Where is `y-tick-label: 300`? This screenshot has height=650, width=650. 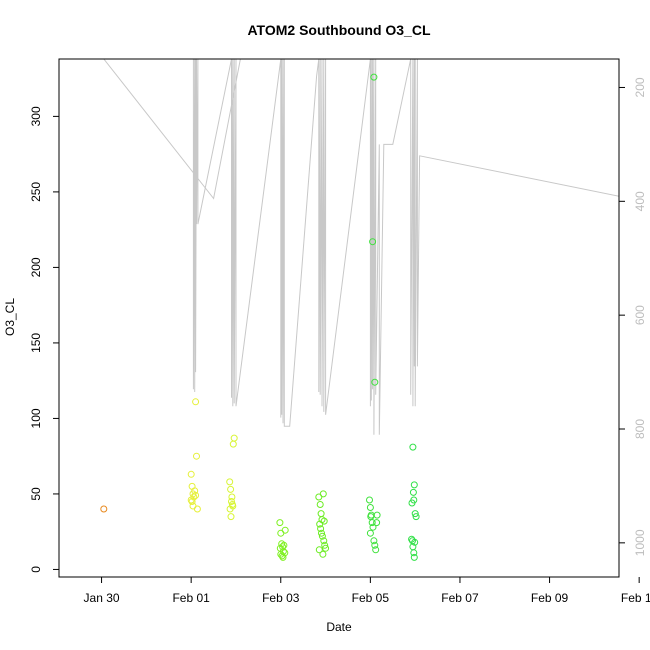
y-tick-label: 300 is located at coordinates (36, 116).